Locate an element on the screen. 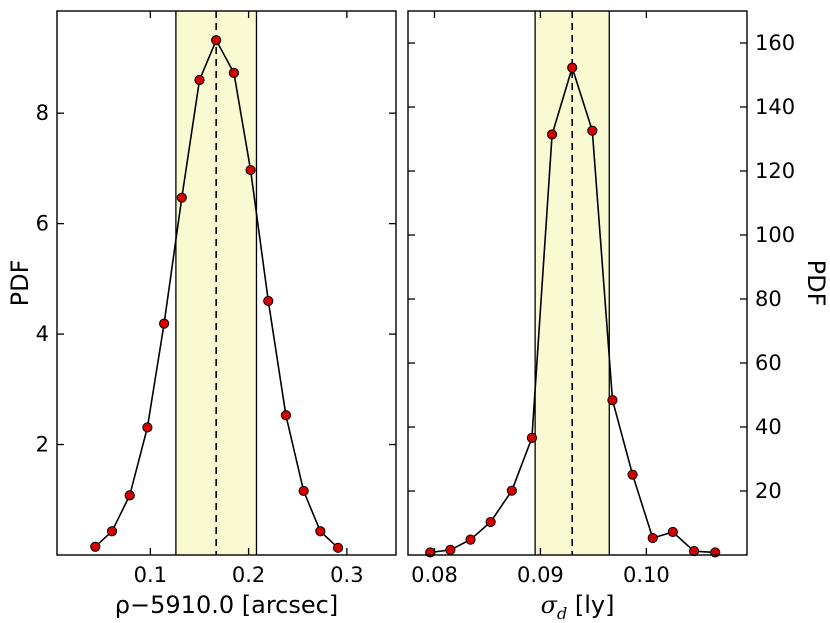  left-x-tick-label: 0.1 is located at coordinates (150, 575).